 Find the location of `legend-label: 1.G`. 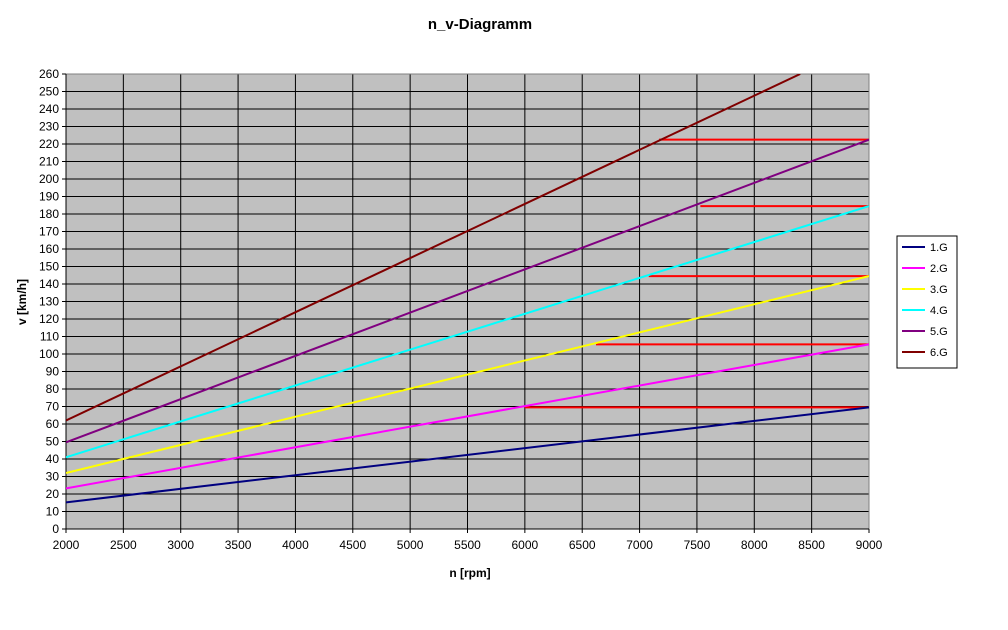

legend-label: 1.G is located at coordinates (939, 248).